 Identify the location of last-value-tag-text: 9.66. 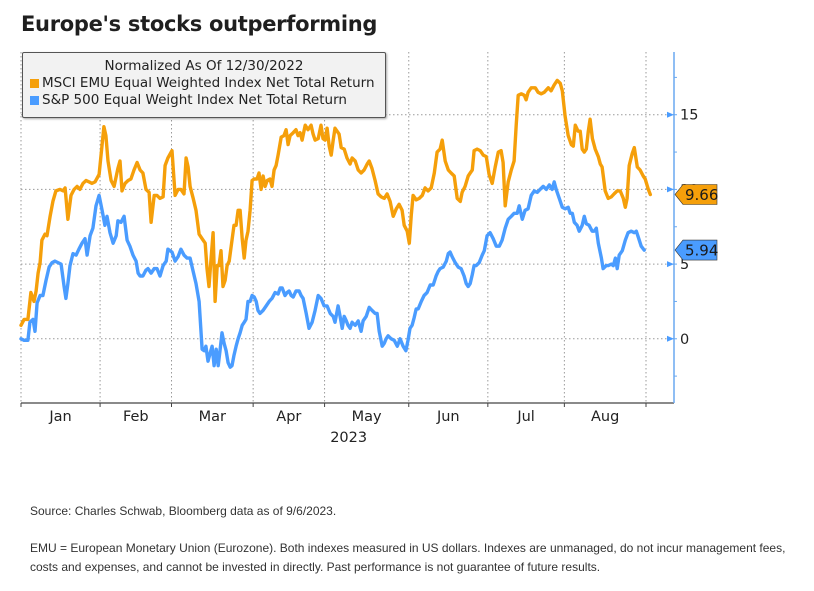
(701, 195).